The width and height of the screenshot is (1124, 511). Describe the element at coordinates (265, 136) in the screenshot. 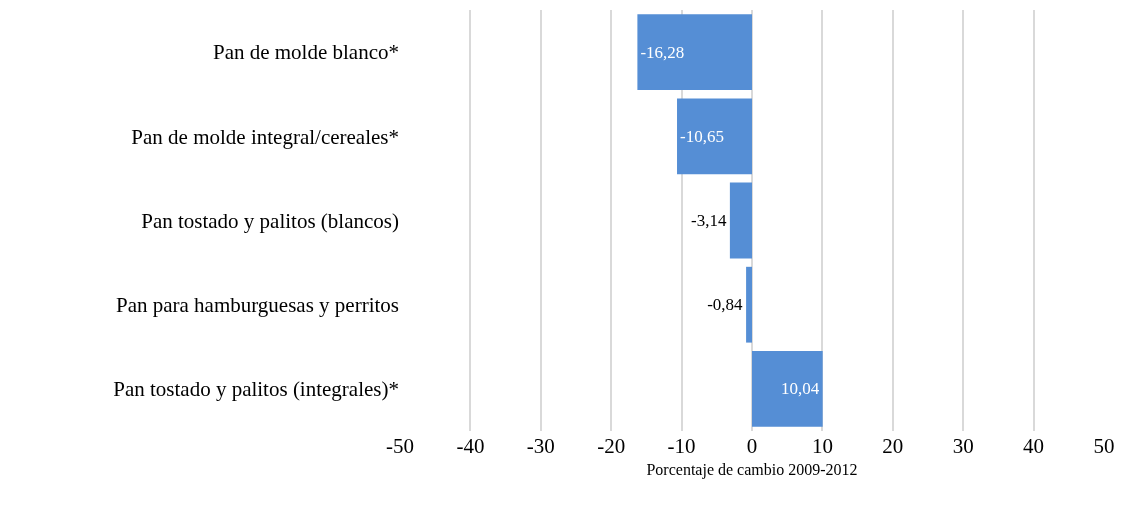

I see `y-tick-label: Pan de molde integral/cereales*` at that location.